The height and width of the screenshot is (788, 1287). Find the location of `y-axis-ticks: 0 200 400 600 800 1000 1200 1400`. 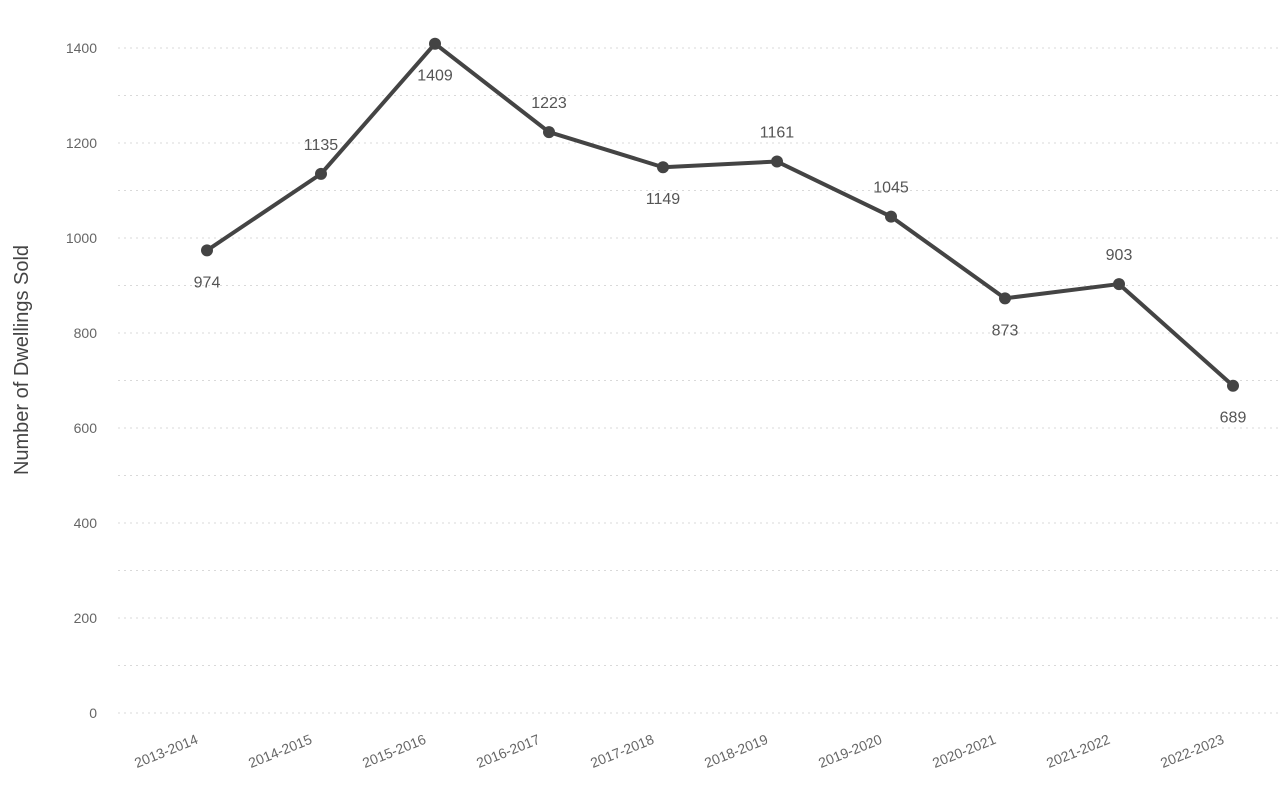

y-axis-ticks: 0 200 400 600 800 1000 1200 1400 is located at coordinates (81, 380).